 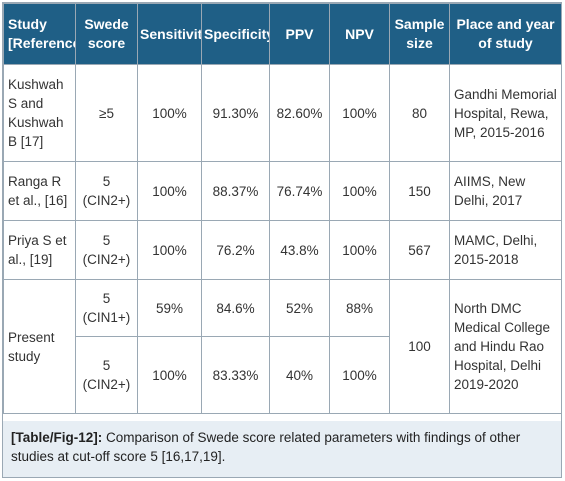 I want to click on header-swede: Swede score, so click(x=106, y=34).